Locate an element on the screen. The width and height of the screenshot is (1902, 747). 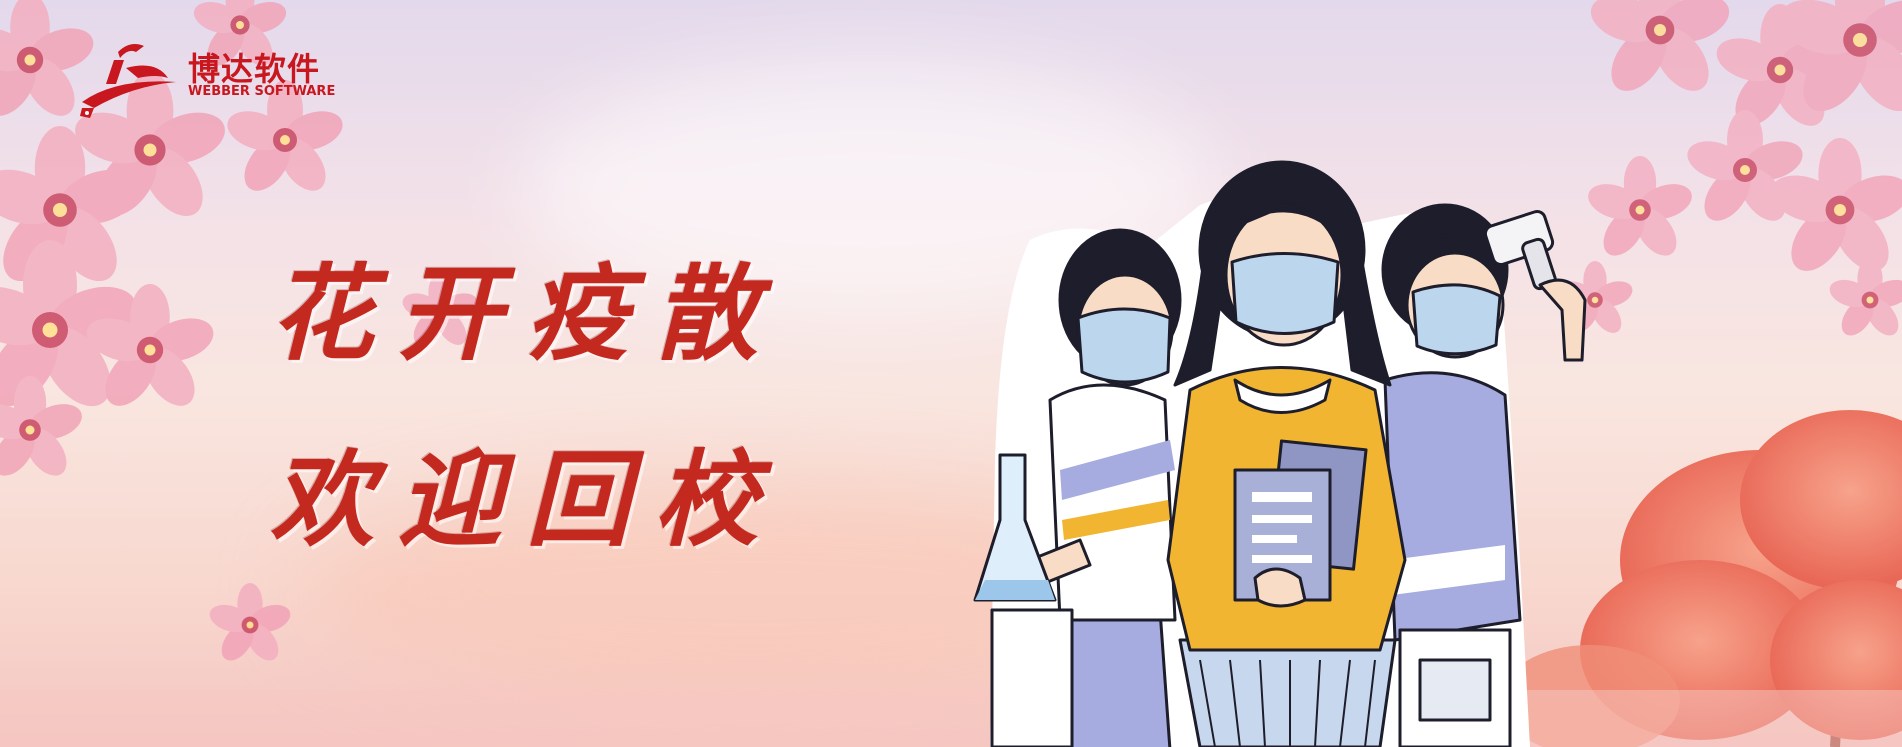
headline-line-2: 欢迎回校 is located at coordinates (526, 499).